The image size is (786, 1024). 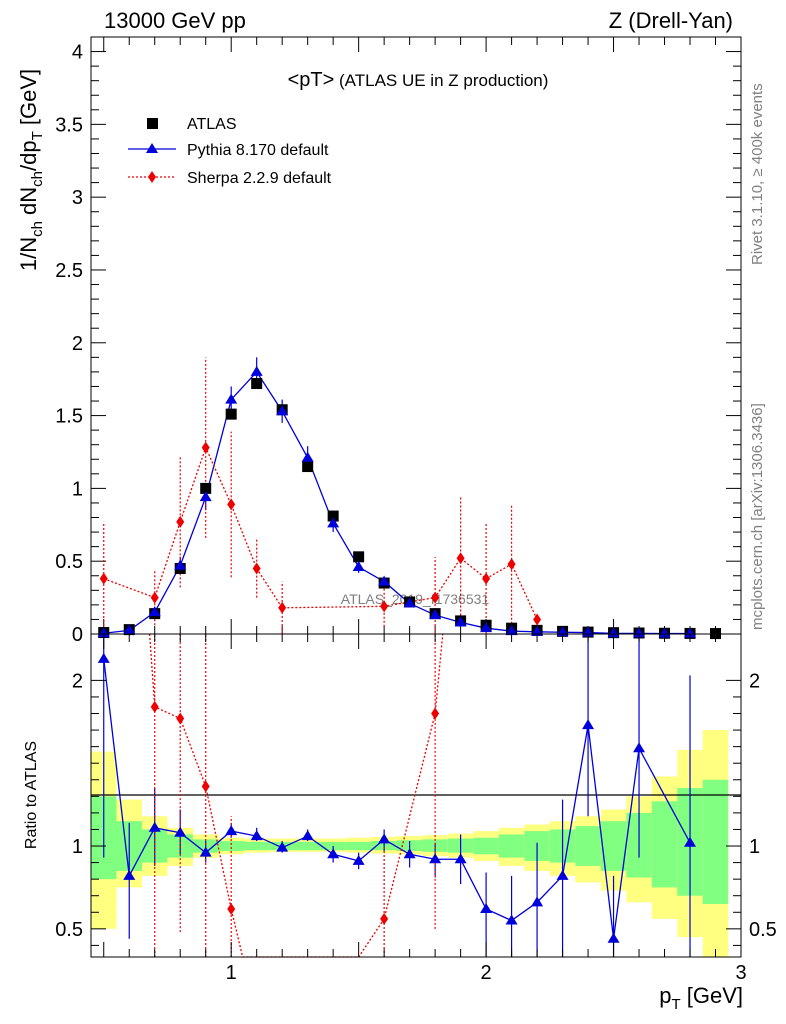 What do you see at coordinates (259, 178) in the screenshot?
I see `legend-sherpa-label: Sherpa 2.2.9 default` at bounding box center [259, 178].